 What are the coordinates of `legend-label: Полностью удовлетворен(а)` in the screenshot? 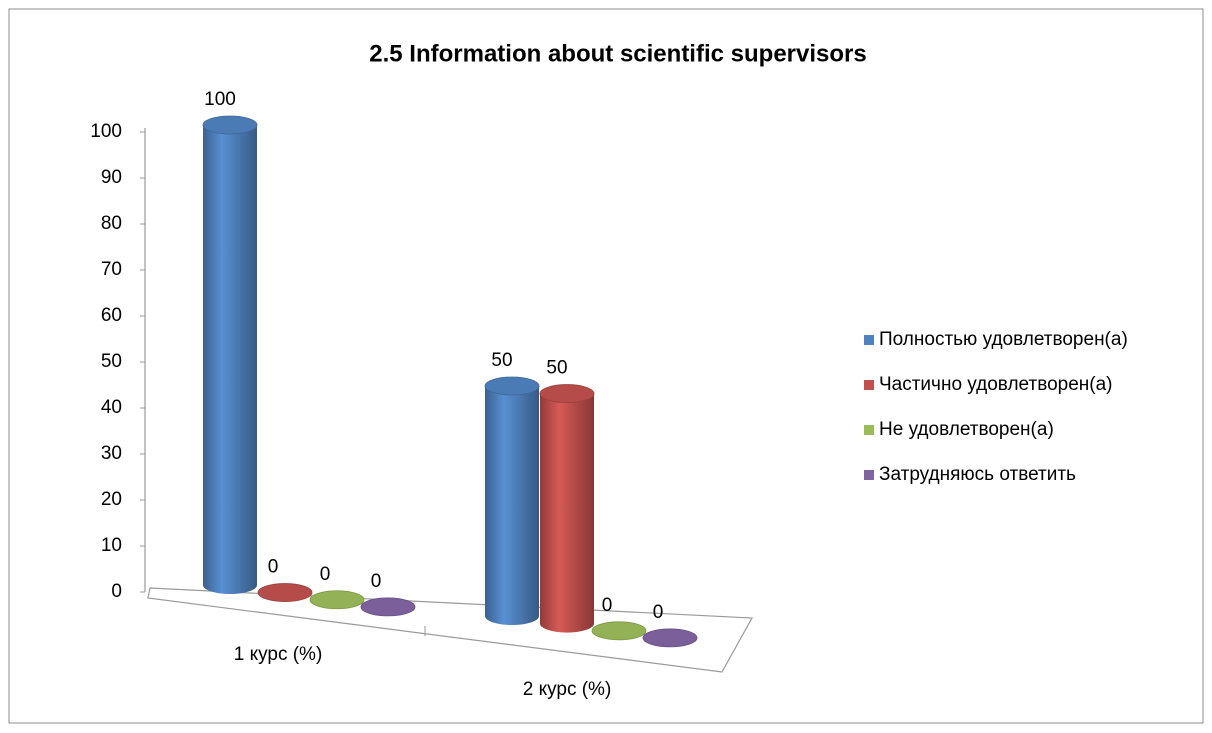 It's located at (1003, 339).